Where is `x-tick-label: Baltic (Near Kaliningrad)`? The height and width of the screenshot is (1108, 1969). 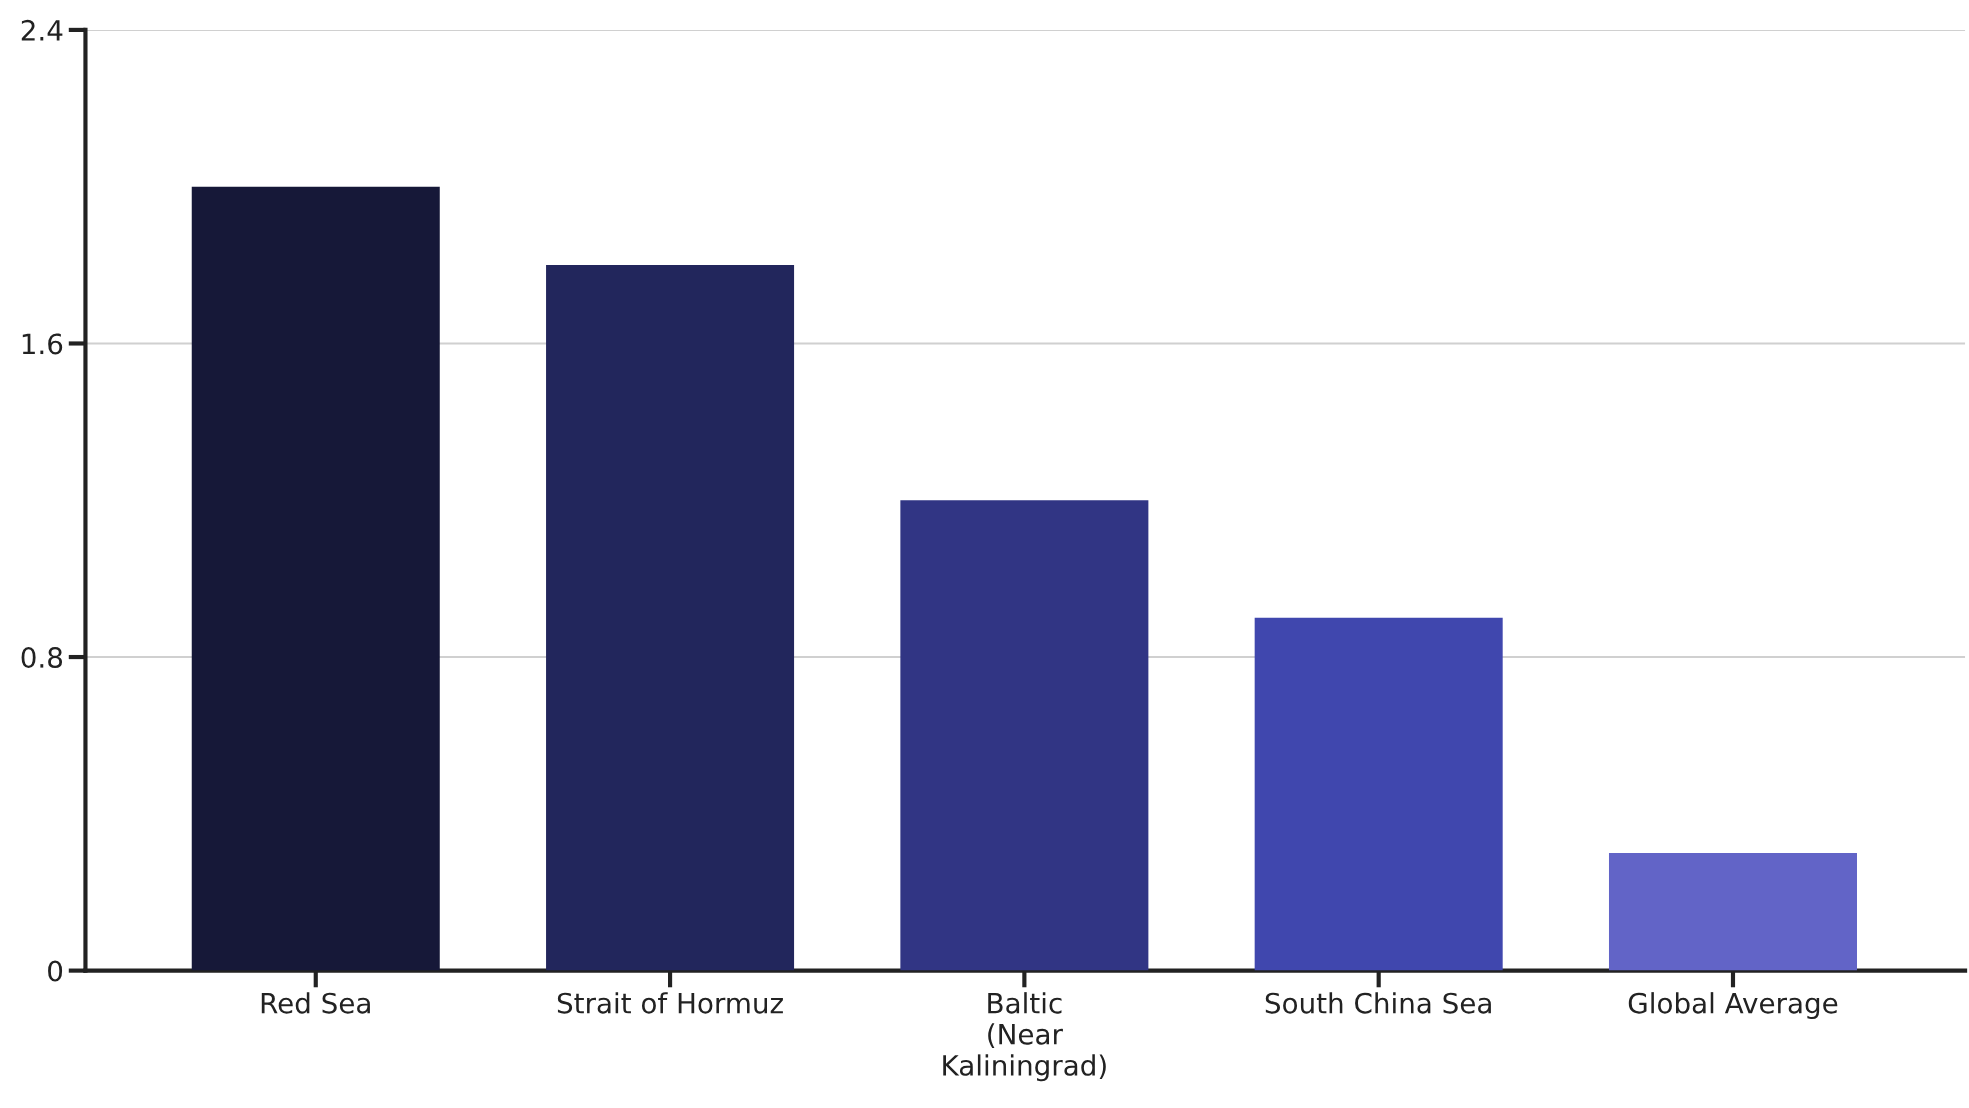 x-tick-label: Baltic (Near Kaliningrad) is located at coordinates (1024, 1037).